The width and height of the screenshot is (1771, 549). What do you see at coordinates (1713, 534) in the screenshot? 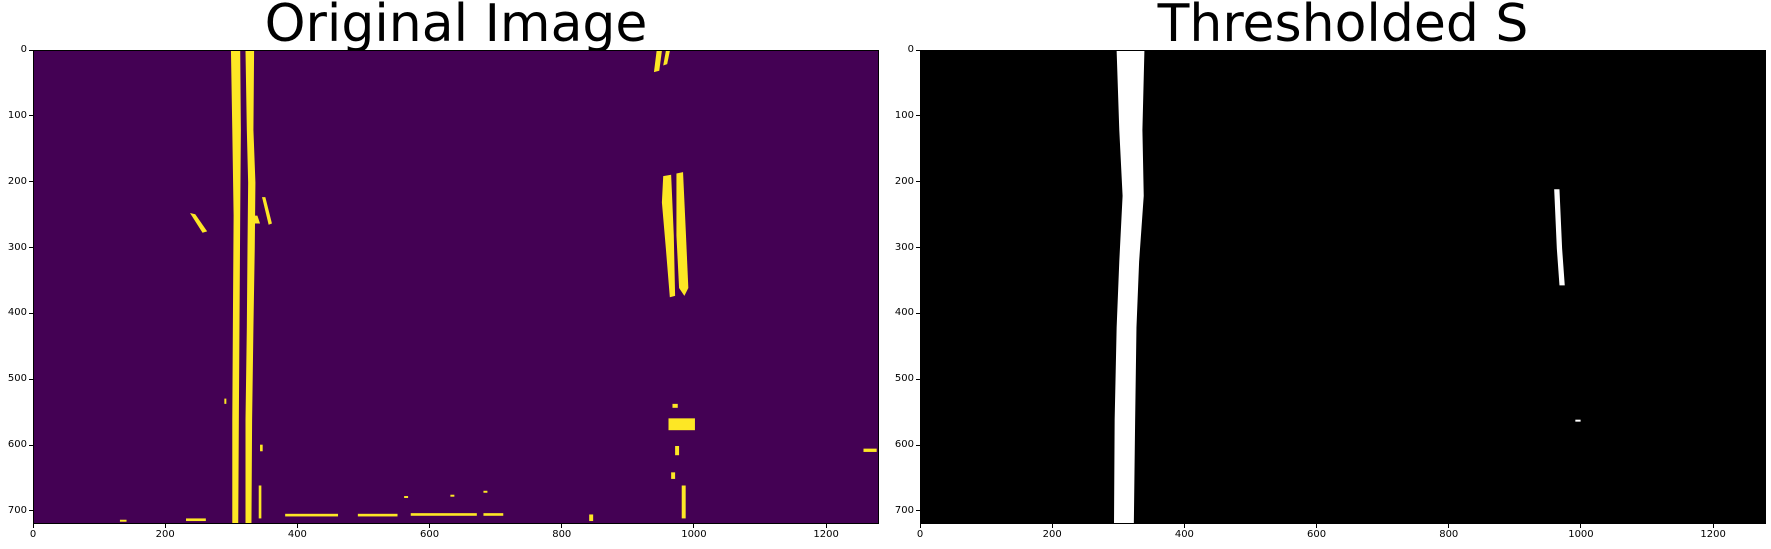
I see `right-xtick-label: 1200` at bounding box center [1713, 534].